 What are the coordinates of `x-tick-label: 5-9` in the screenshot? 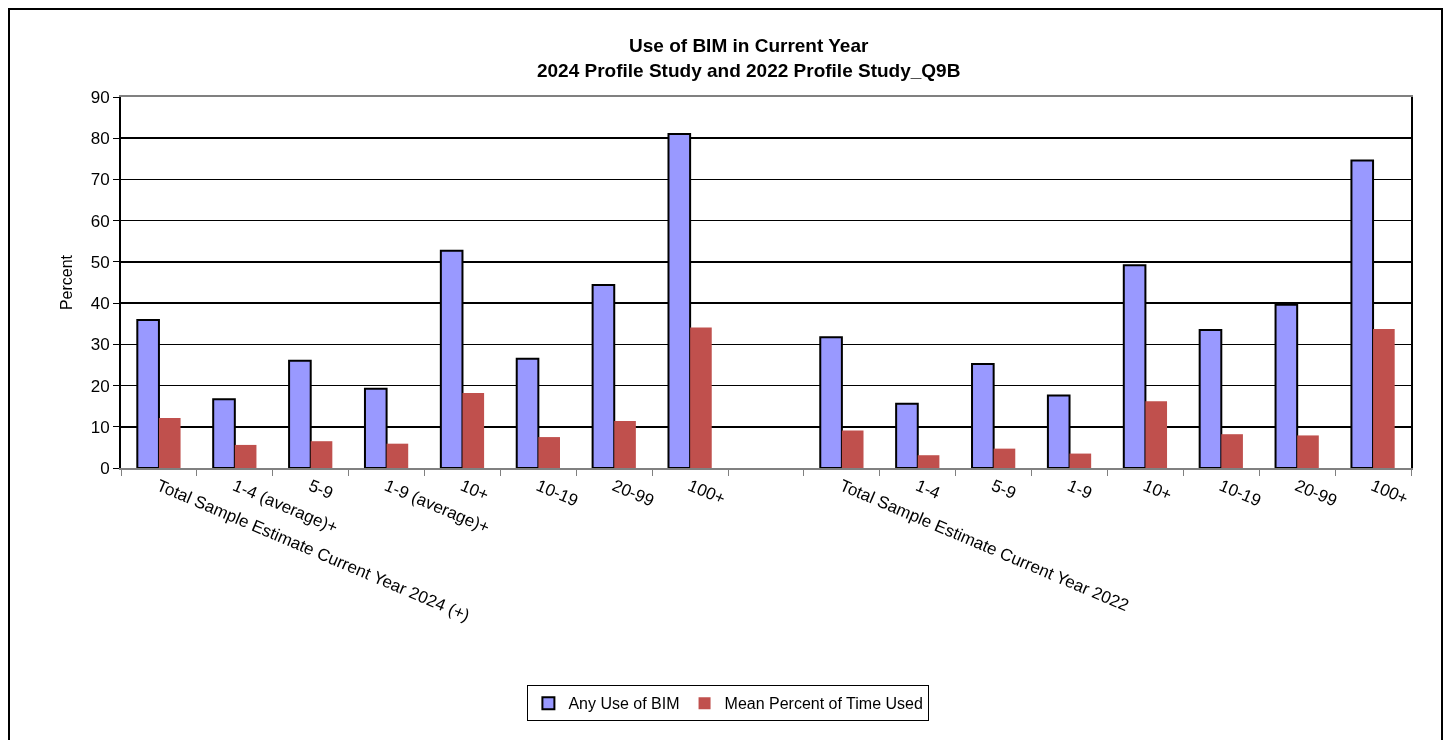 It's located at (1003, 489).